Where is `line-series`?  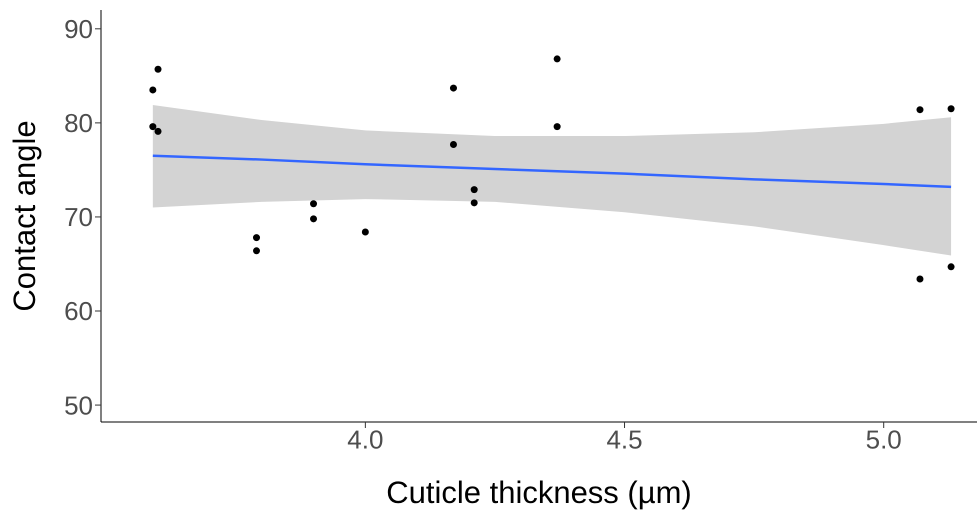
line-series is located at coordinates (552, 171).